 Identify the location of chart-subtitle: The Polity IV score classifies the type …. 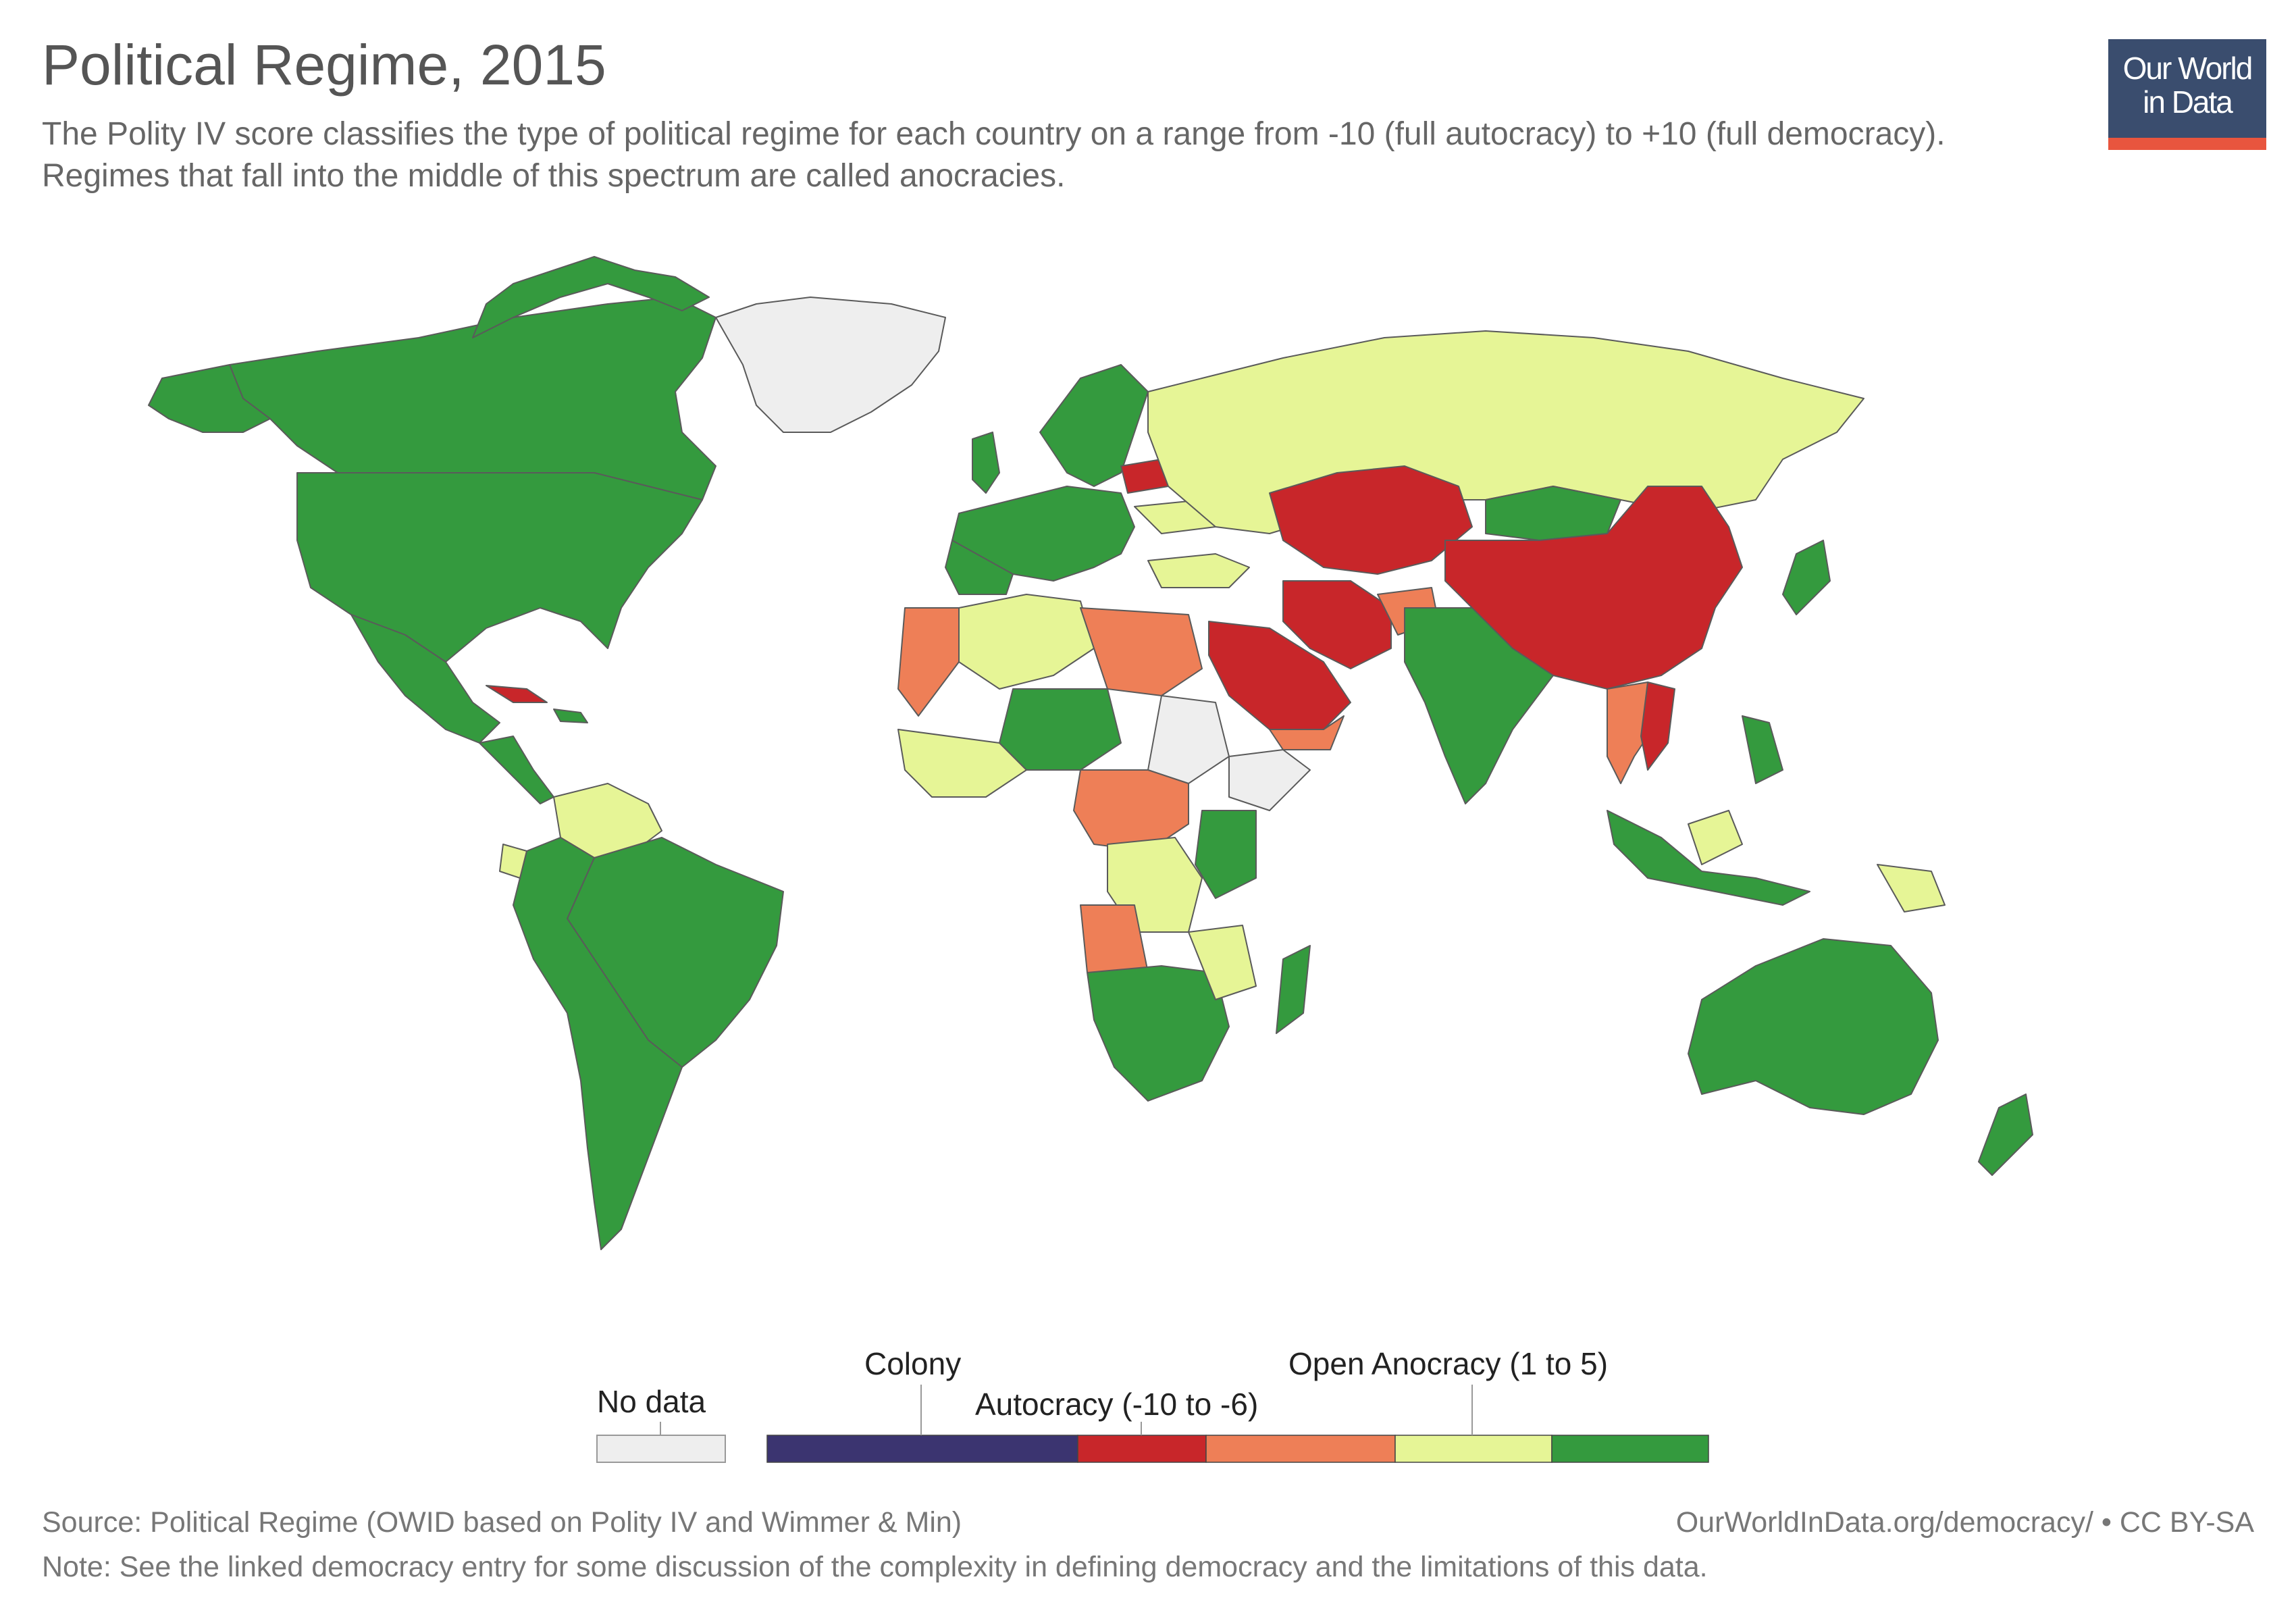
(994, 155).